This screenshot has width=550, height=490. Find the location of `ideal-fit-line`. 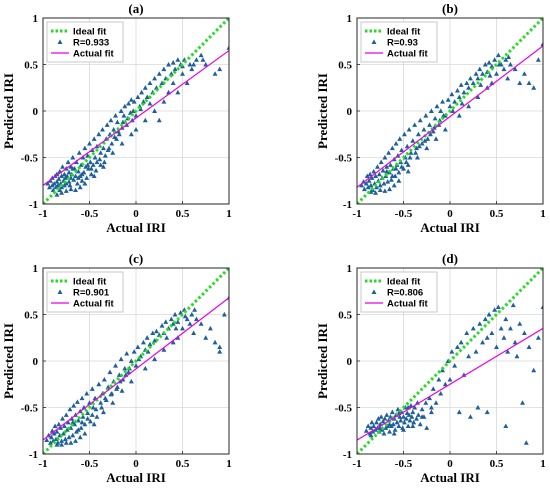

ideal-fit-line is located at coordinates (136, 361).